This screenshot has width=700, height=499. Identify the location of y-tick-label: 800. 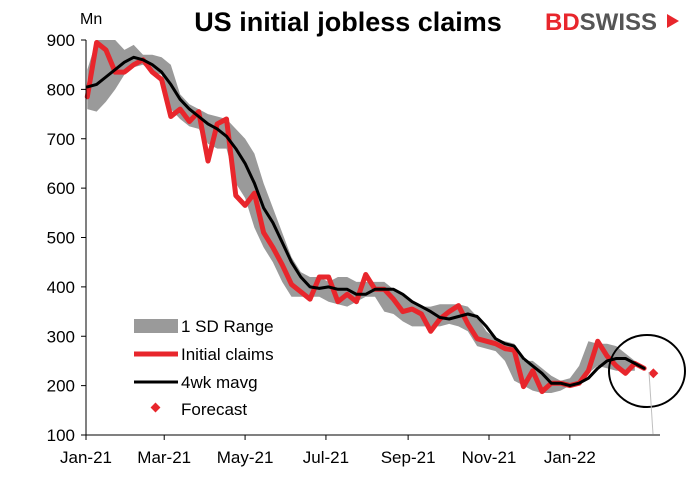
(61, 89).